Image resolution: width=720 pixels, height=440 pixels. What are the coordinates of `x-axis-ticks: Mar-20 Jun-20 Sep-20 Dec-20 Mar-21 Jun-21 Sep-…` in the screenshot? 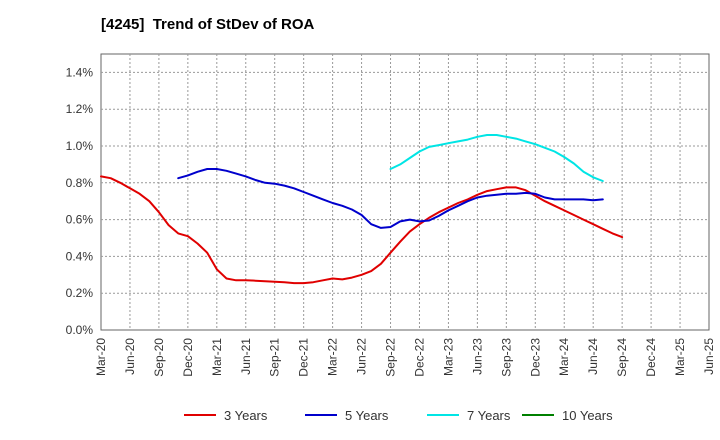 It's located at (405, 357).